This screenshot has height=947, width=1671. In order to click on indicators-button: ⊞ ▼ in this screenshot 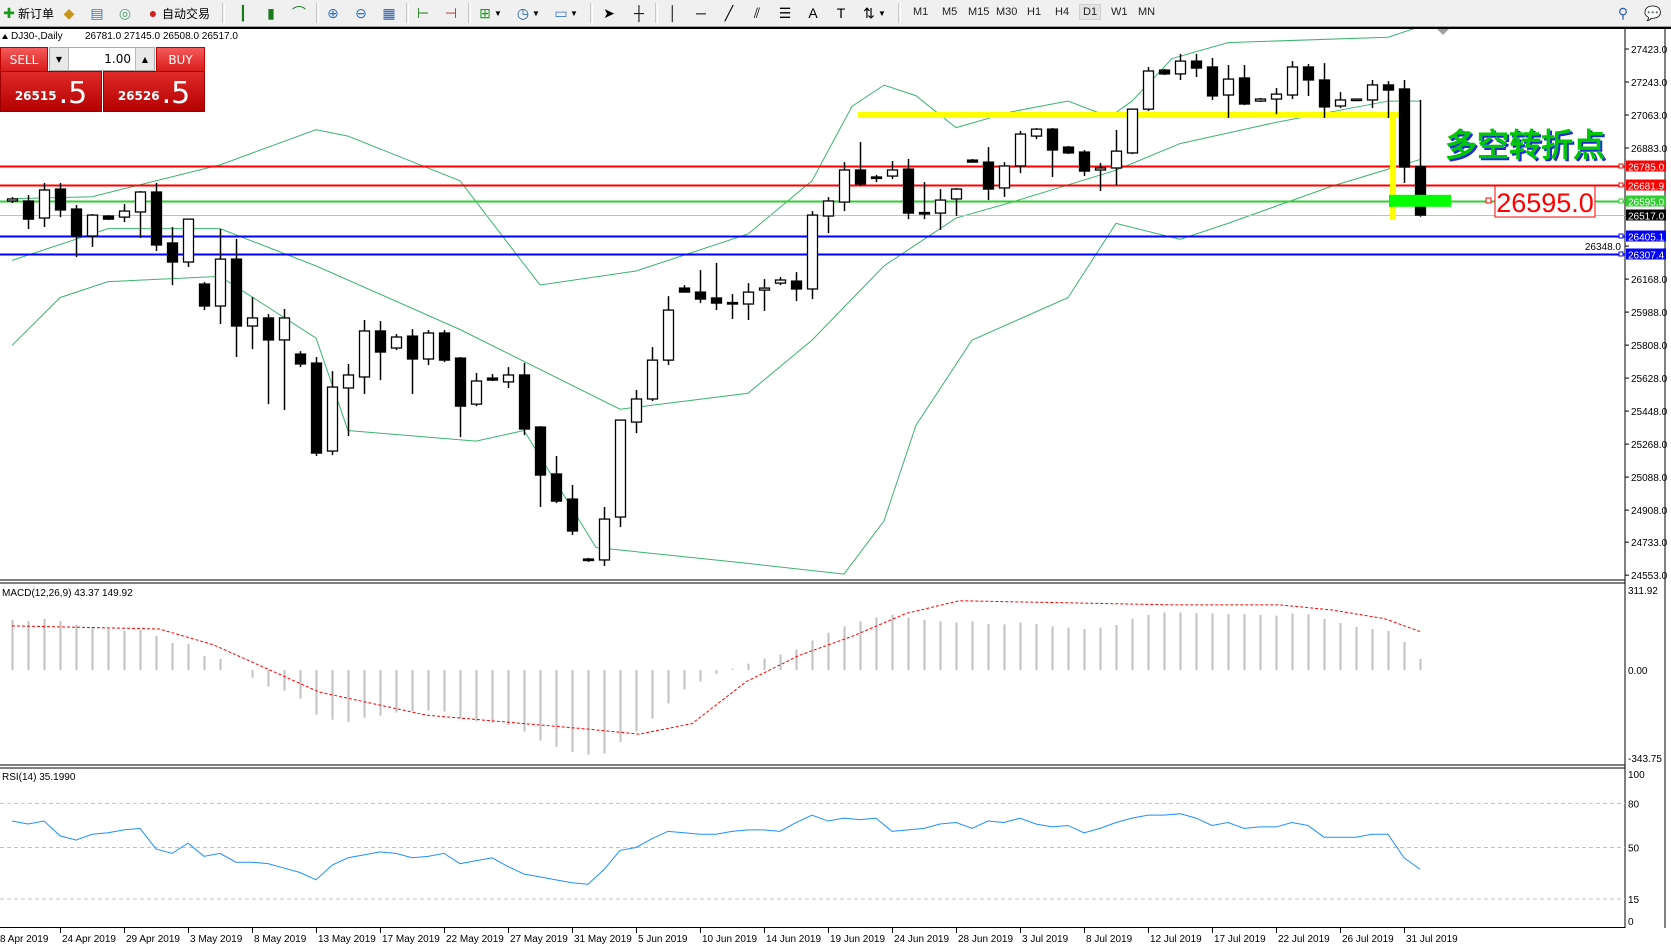, I will do `click(489, 13)`.